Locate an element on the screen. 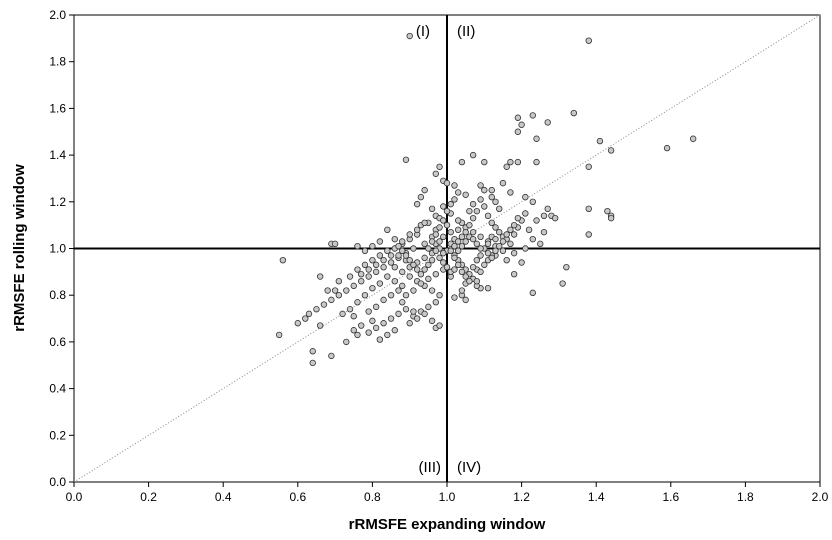 The height and width of the screenshot is (540, 832). x-tick-label: 1.2 is located at coordinates (521, 497).